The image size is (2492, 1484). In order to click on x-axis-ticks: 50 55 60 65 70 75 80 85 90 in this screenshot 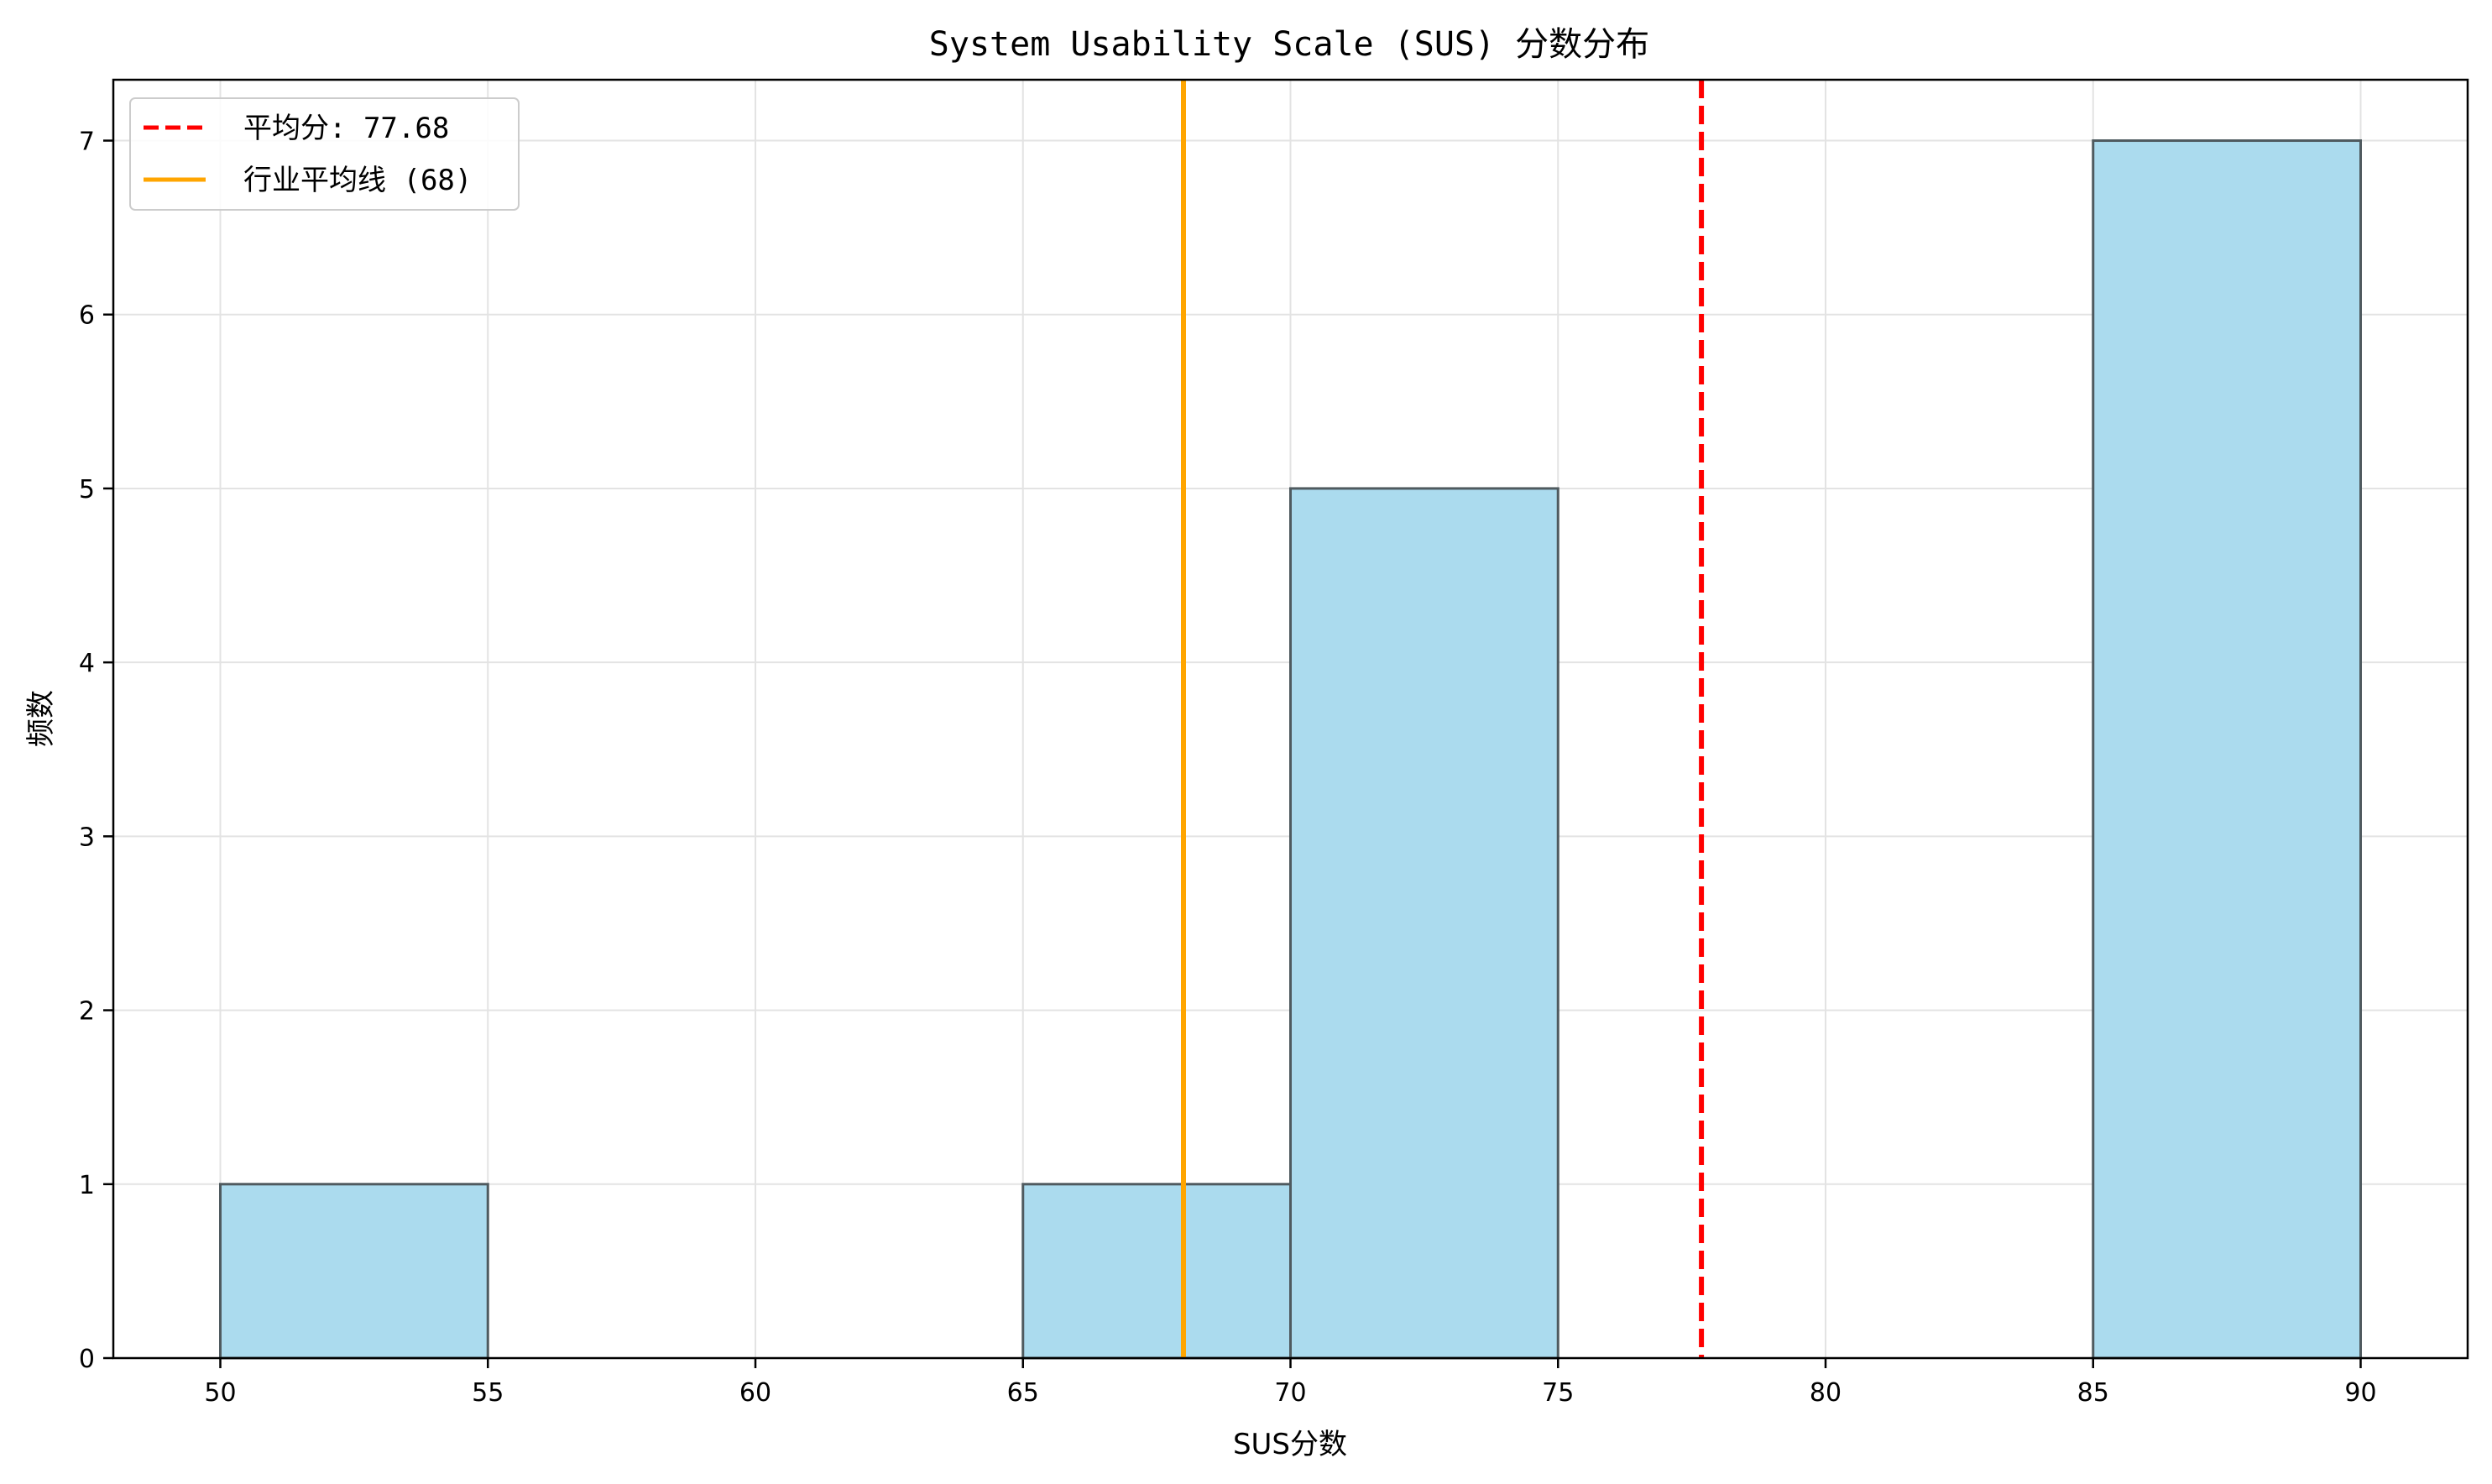, I will do `click(1290, 1383)`.